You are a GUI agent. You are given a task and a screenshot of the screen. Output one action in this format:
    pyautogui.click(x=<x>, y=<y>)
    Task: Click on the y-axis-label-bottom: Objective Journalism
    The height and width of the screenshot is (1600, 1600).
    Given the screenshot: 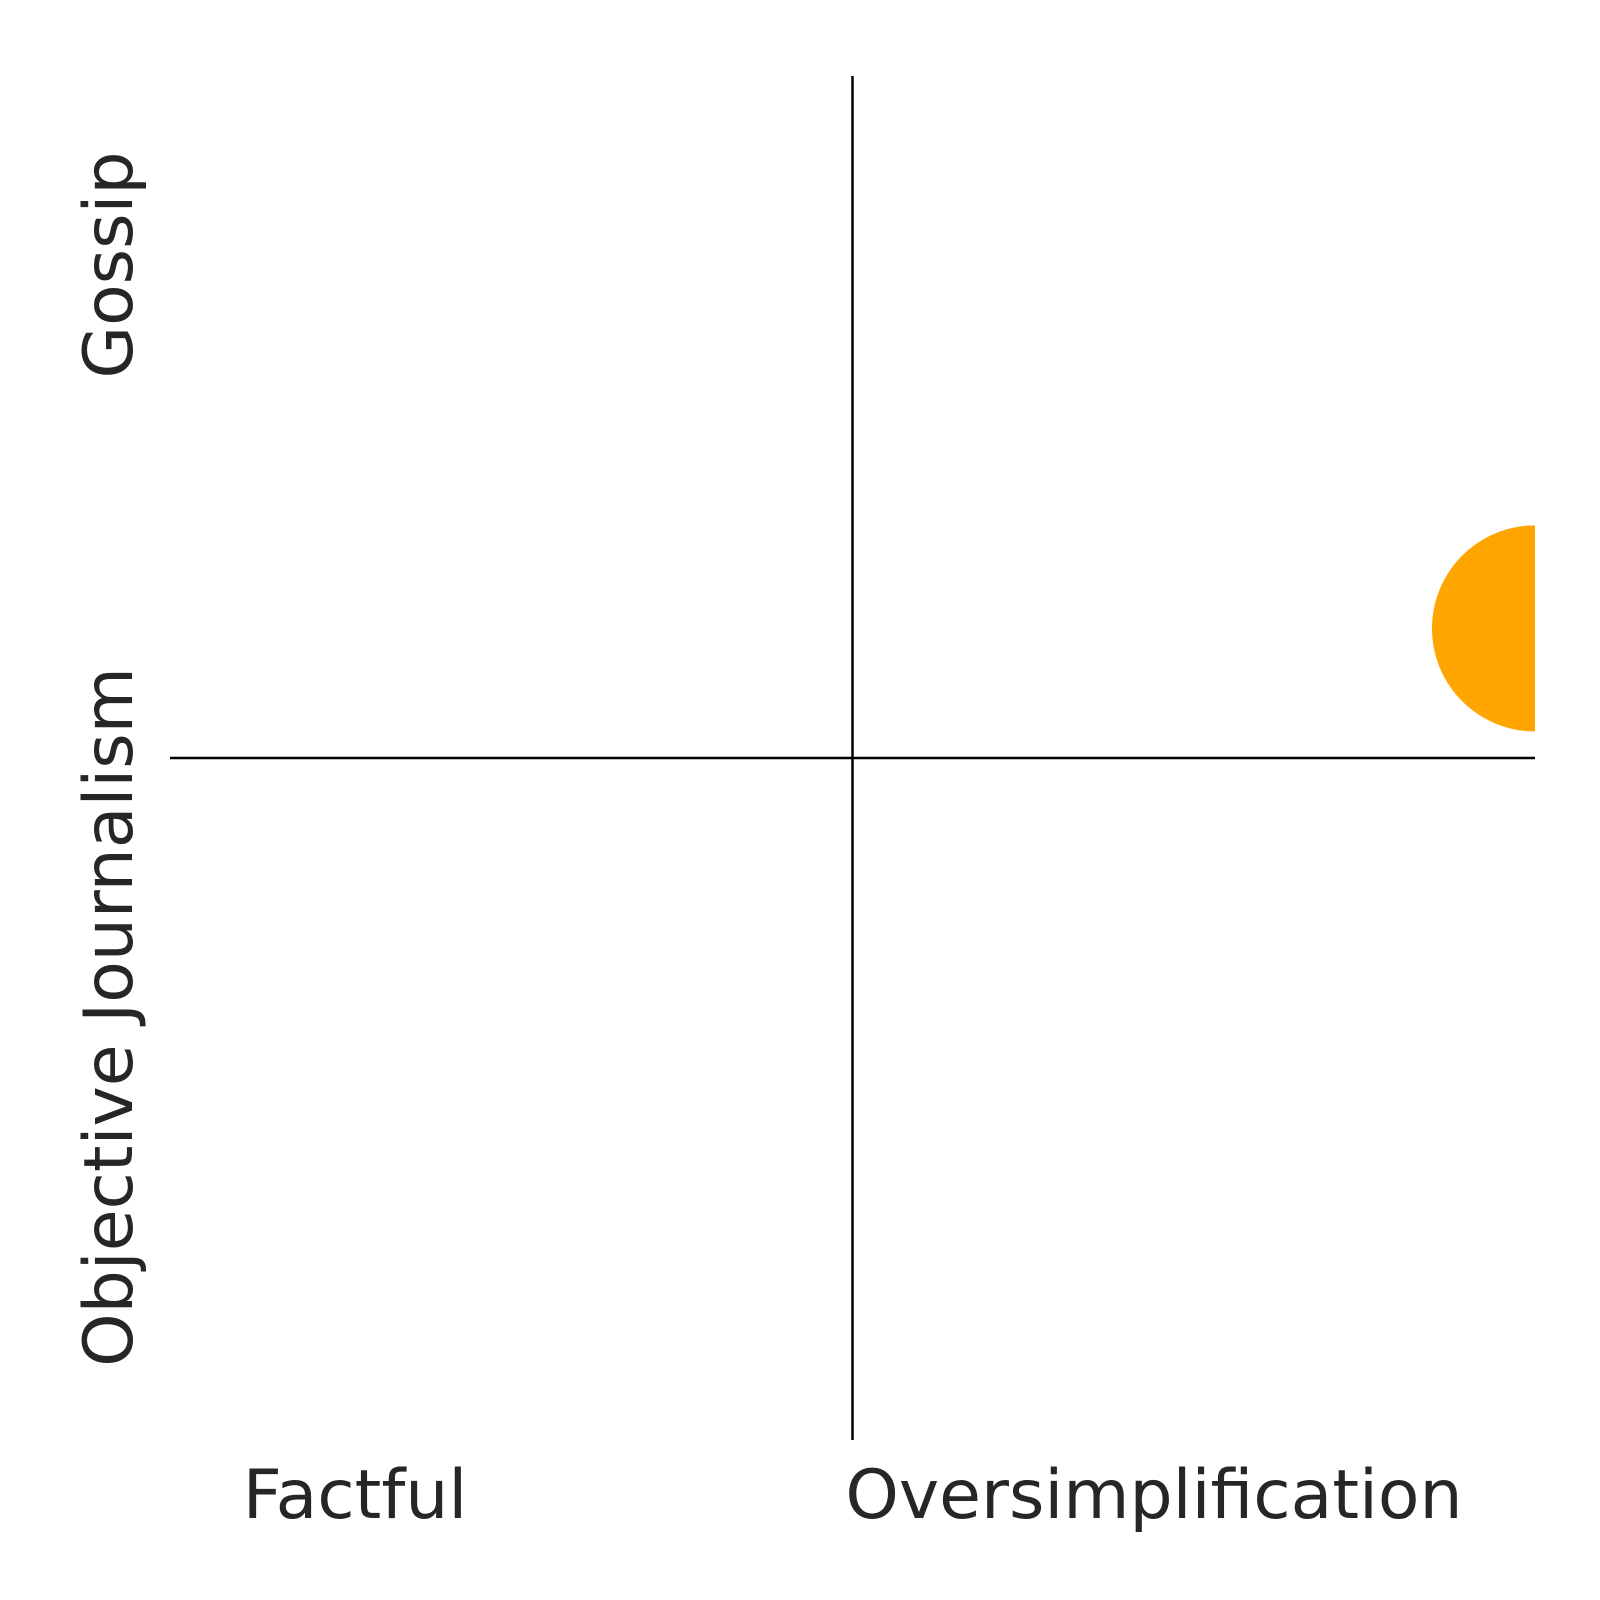 What is the action you would take?
    pyautogui.click(x=109, y=1017)
    